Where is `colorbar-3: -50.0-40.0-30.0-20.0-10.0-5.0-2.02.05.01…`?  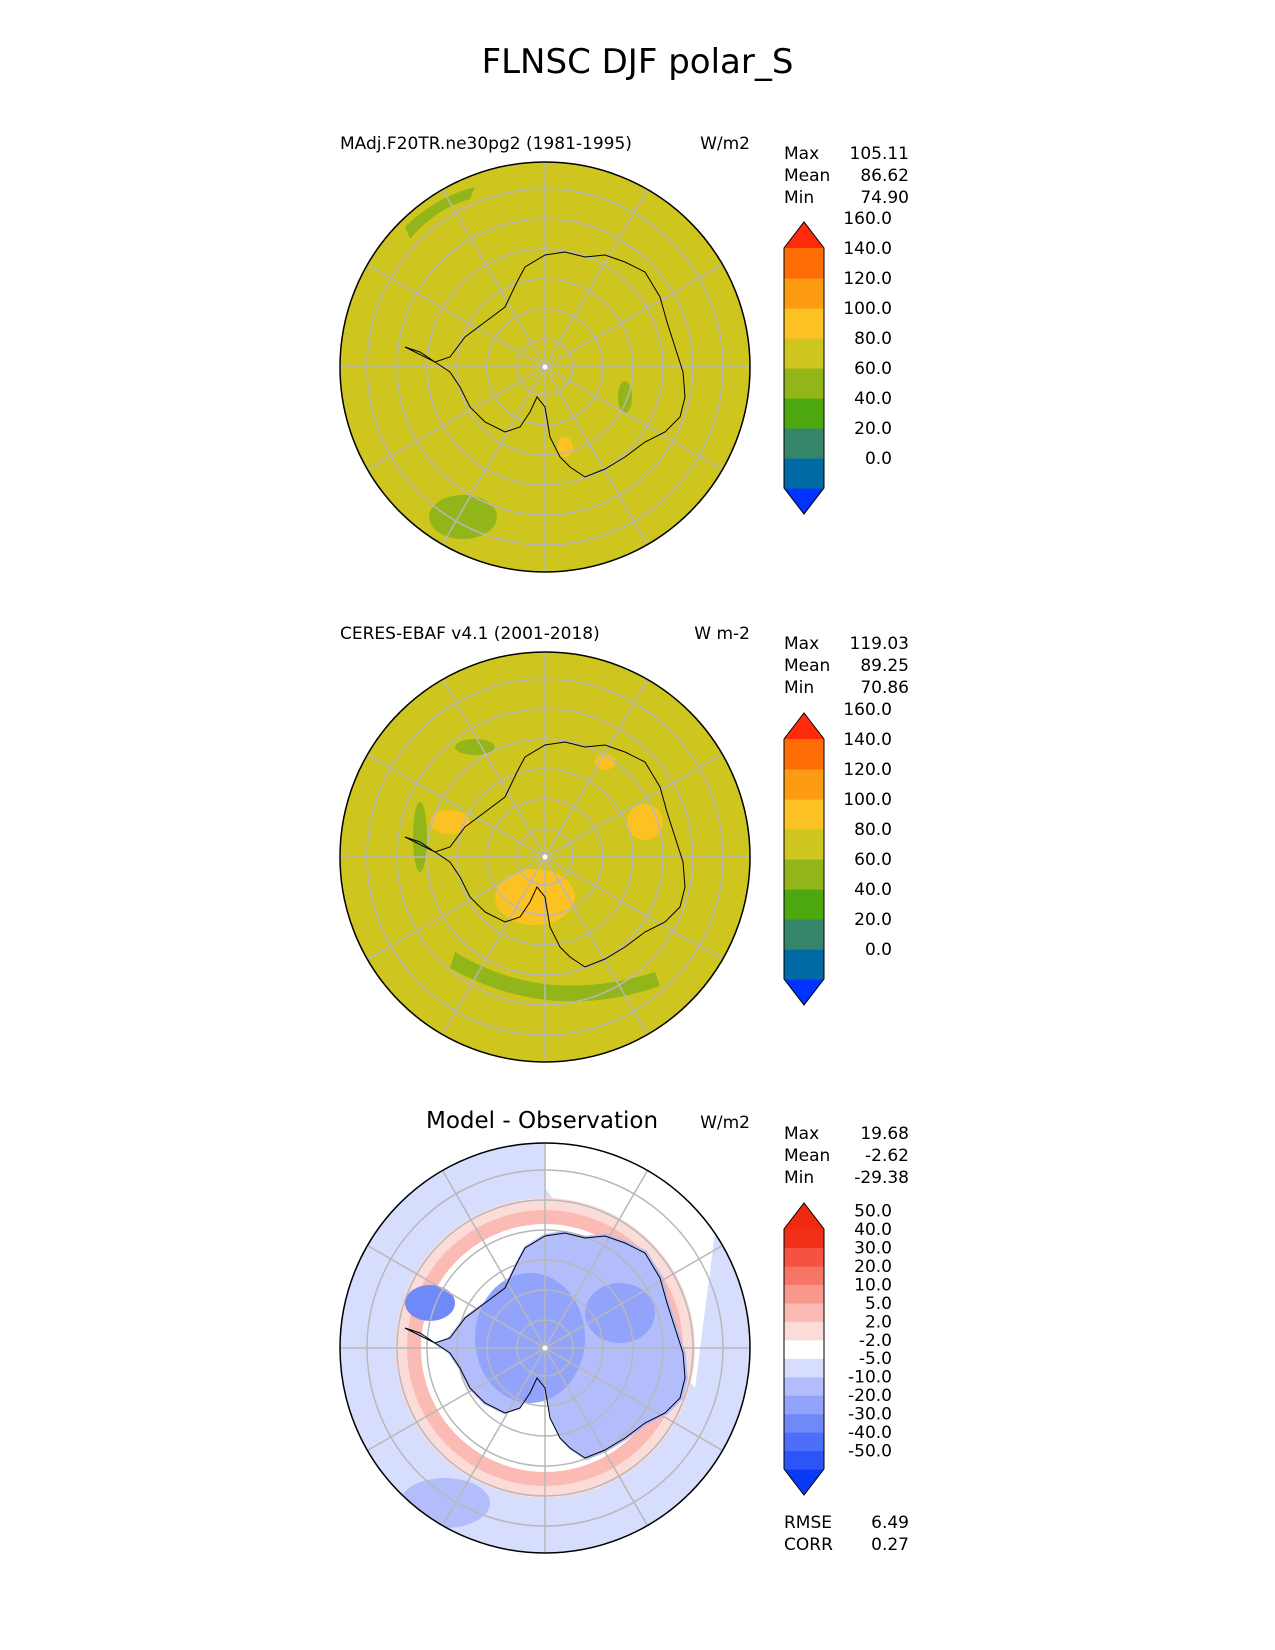
colorbar-3: -50.0-40.0-30.0-20.0-10.0-5.0-2.02.05.01… is located at coordinates (837, 1349).